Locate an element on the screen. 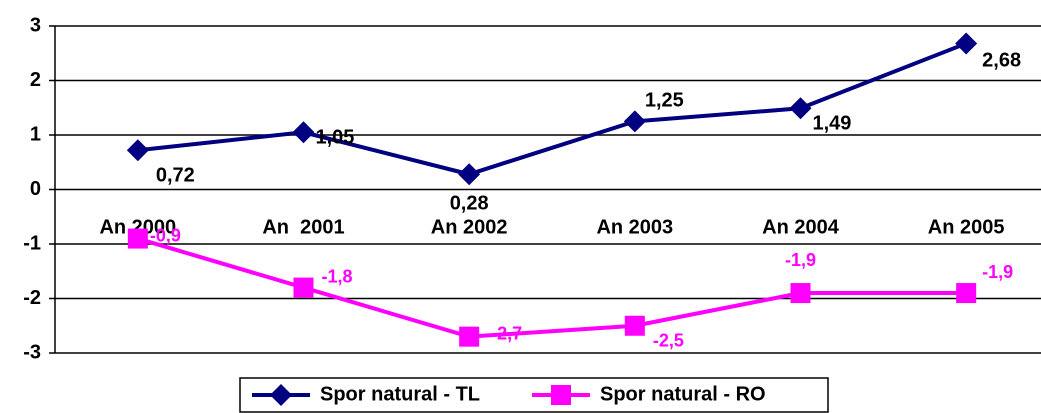 This screenshot has height=413, width=1041. data-label: 2,68 is located at coordinates (1001, 61).